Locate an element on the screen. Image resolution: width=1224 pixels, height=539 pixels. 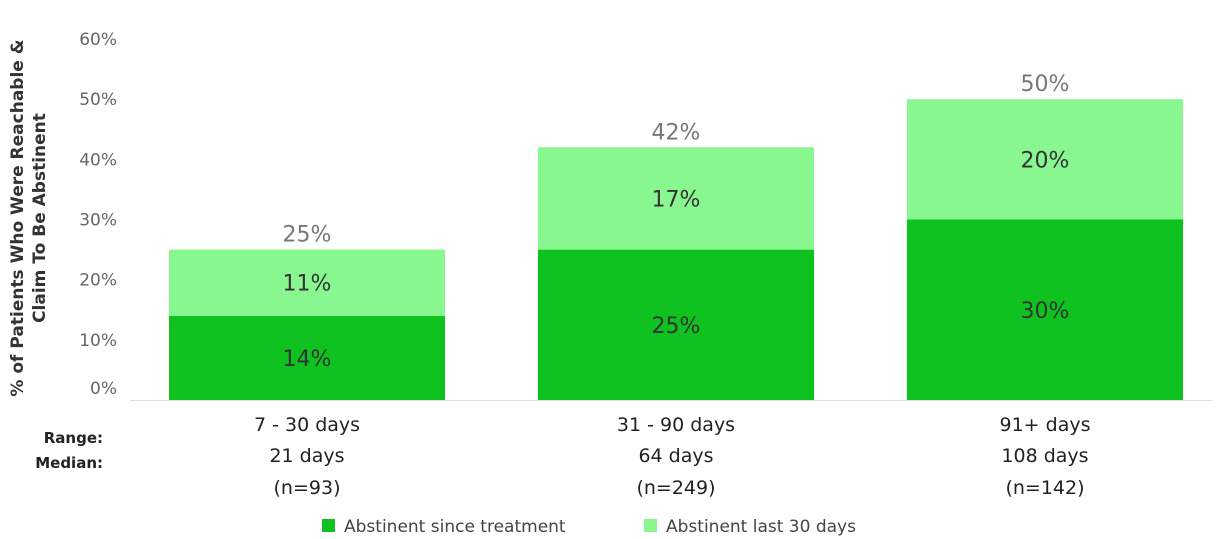
category-median-label: 108 days is located at coordinates (1044, 456).